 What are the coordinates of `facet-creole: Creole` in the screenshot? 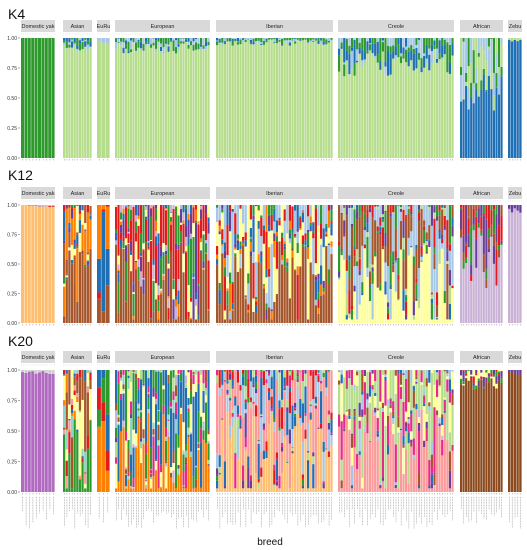 It's located at (396, 90).